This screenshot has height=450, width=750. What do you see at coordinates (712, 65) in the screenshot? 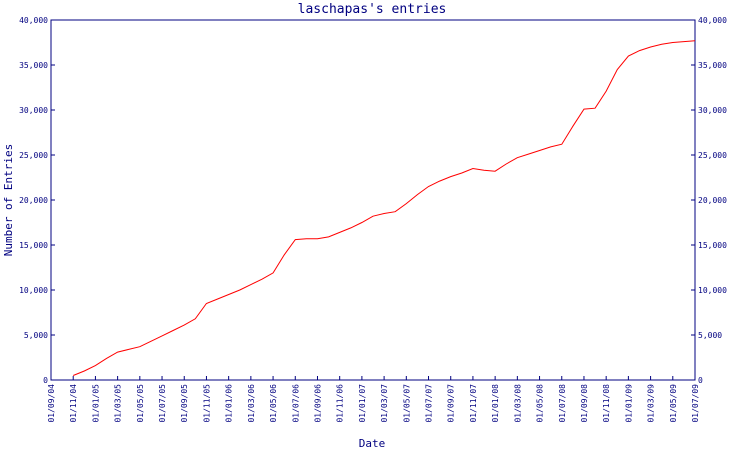
I see `y-tick-label-right: 35,000` at bounding box center [712, 65].